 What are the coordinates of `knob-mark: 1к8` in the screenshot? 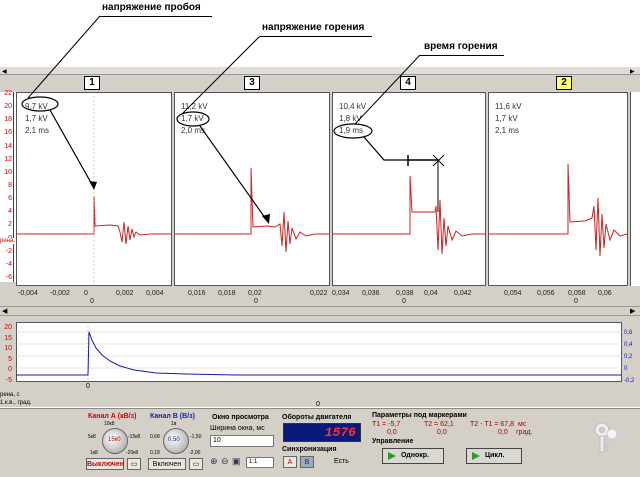 It's located at (94, 453).